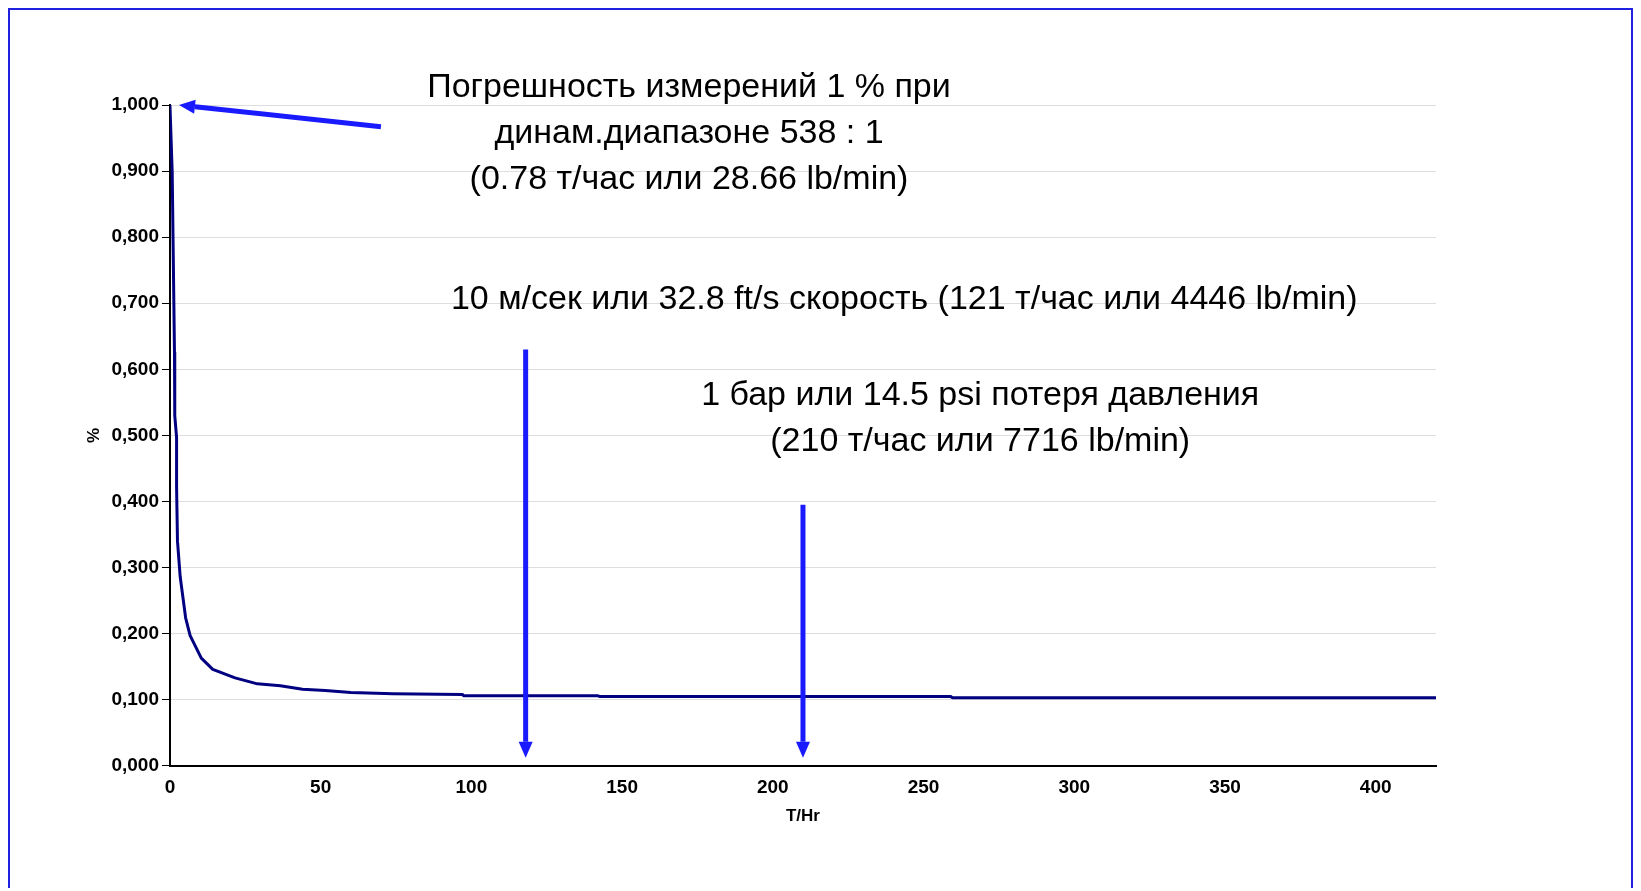 The width and height of the screenshot is (1641, 891). Describe the element at coordinates (135, 698) in the screenshot. I see `y-tick-label: 0,100` at that location.